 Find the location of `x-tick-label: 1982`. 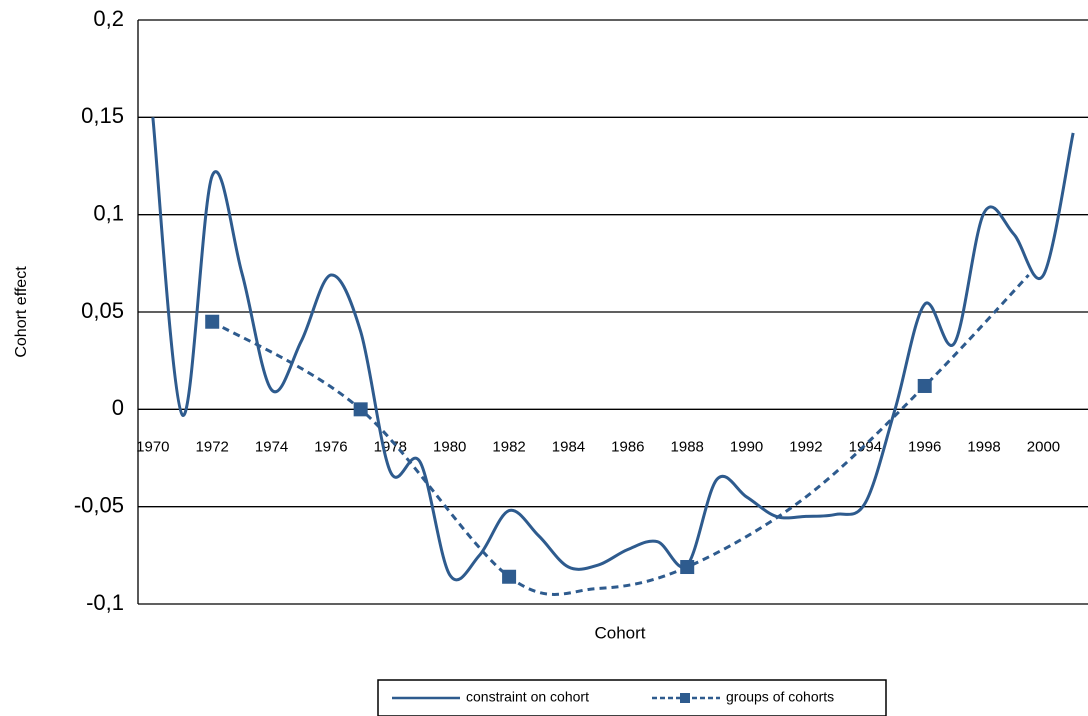

x-tick-label: 1982 is located at coordinates (508, 446).